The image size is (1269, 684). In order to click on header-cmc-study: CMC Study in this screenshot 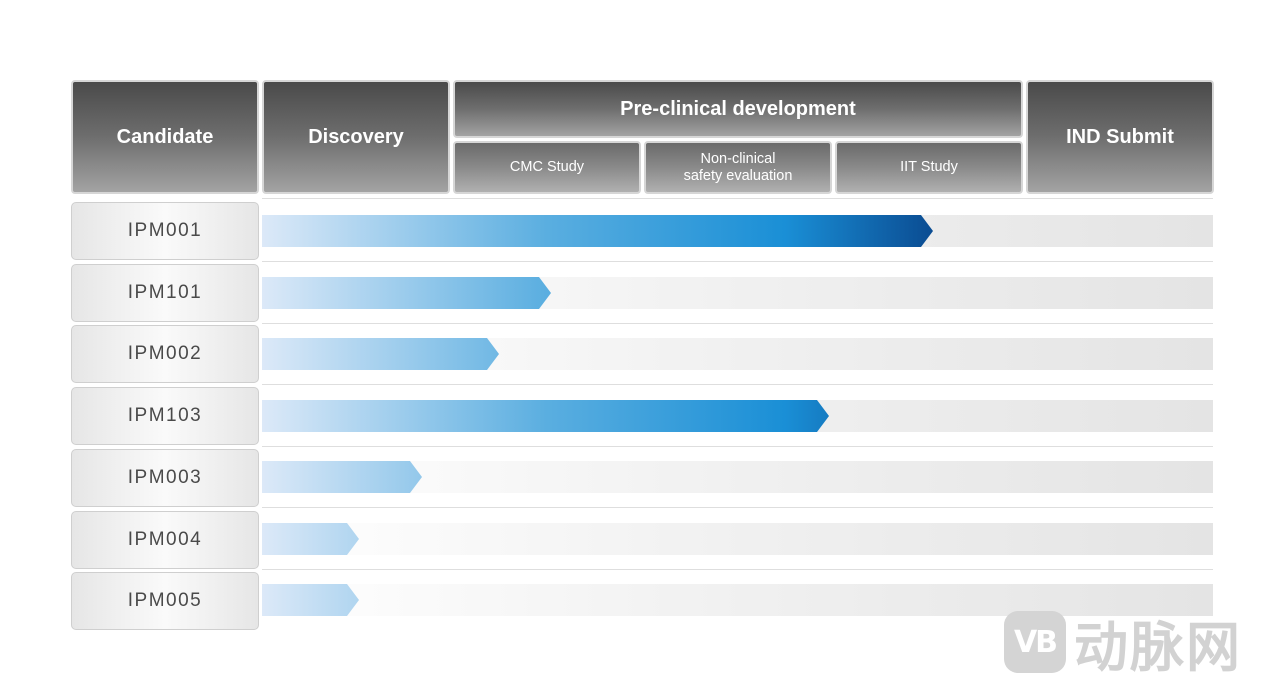, I will do `click(547, 167)`.